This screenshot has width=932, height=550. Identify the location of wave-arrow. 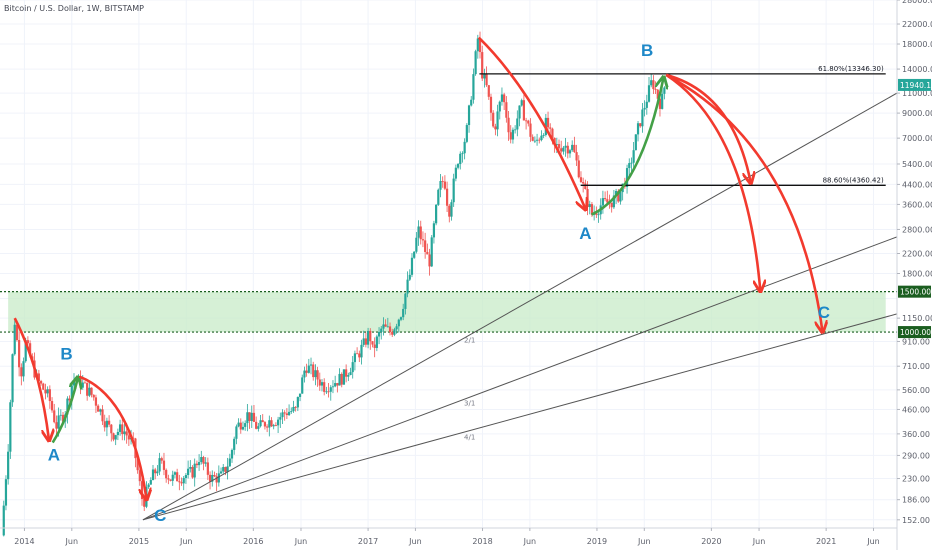
(531, 122).